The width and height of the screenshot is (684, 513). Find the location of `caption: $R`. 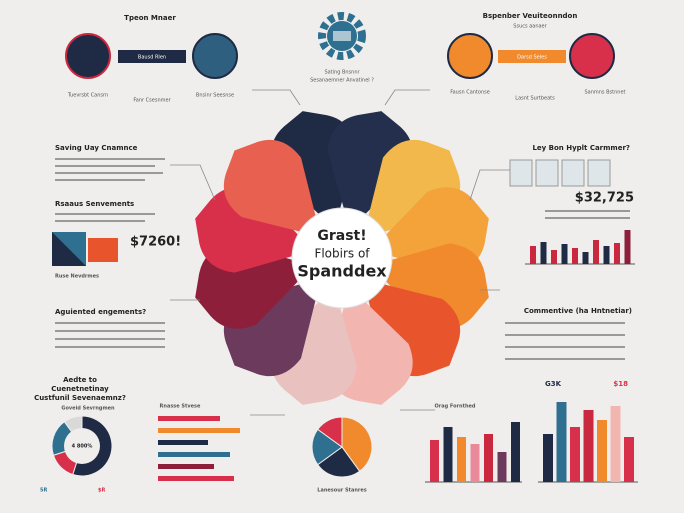

caption: $R is located at coordinates (101, 491).